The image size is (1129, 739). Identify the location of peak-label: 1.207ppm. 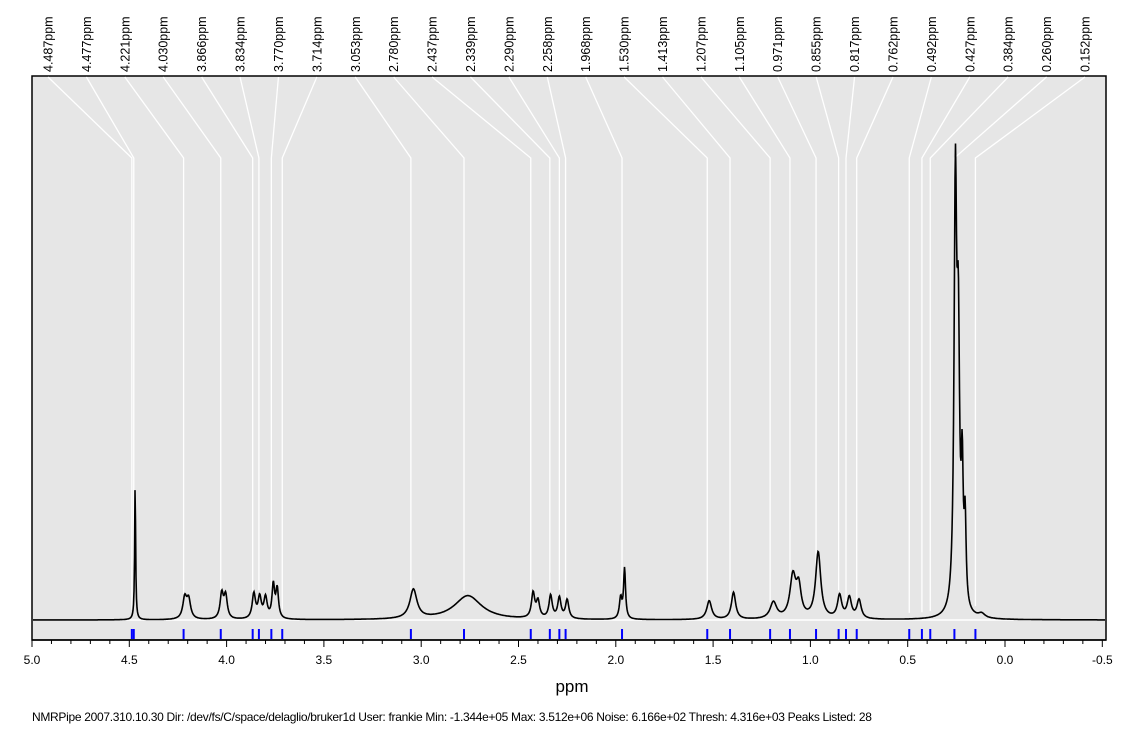
(701, 44).